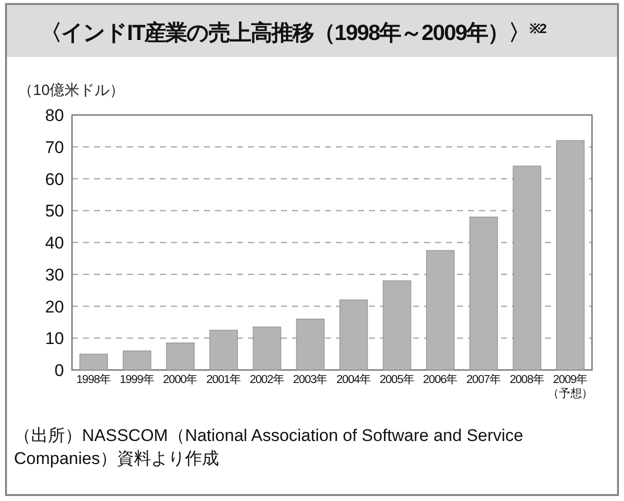 The height and width of the screenshot is (501, 624). Describe the element at coordinates (223, 381) in the screenshot. I see `x-tick-label: 2001年` at that location.